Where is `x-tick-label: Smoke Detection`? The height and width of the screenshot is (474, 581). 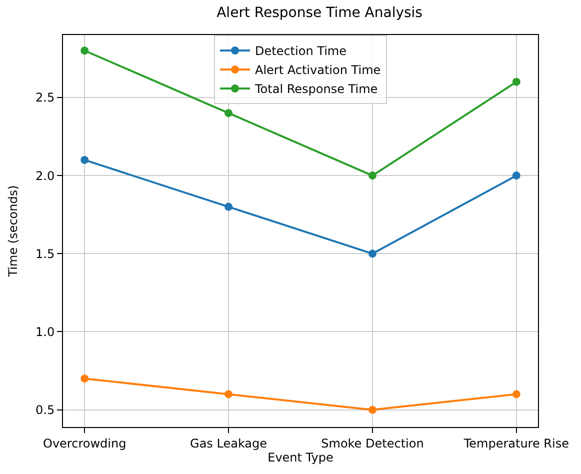 x-tick-label: Smoke Detection is located at coordinates (372, 443).